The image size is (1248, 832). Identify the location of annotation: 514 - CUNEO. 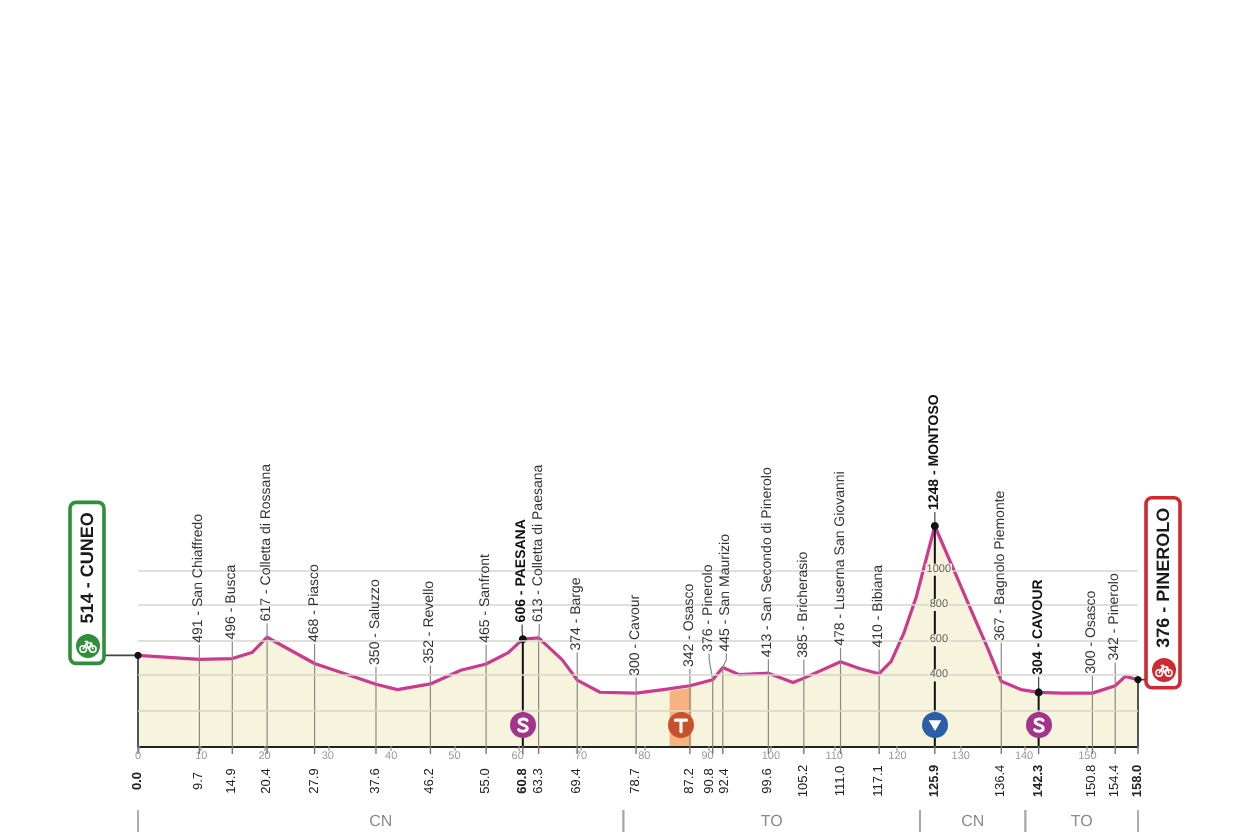
(87, 568).